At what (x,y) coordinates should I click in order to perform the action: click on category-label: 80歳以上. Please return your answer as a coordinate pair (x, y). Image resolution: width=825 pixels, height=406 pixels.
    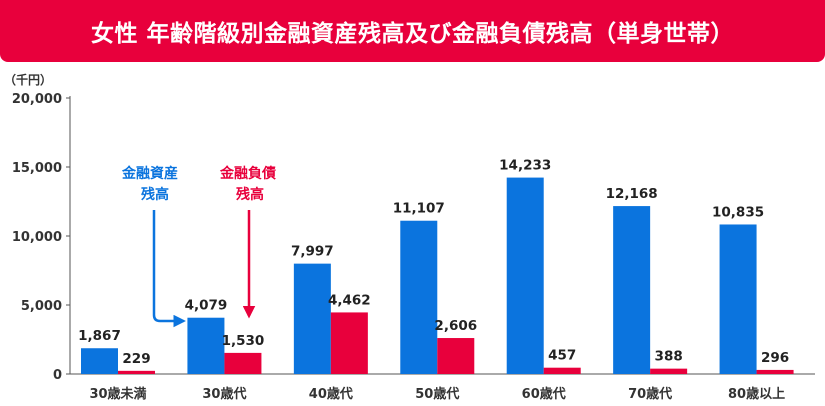
    Looking at the image, I should click on (756, 394).